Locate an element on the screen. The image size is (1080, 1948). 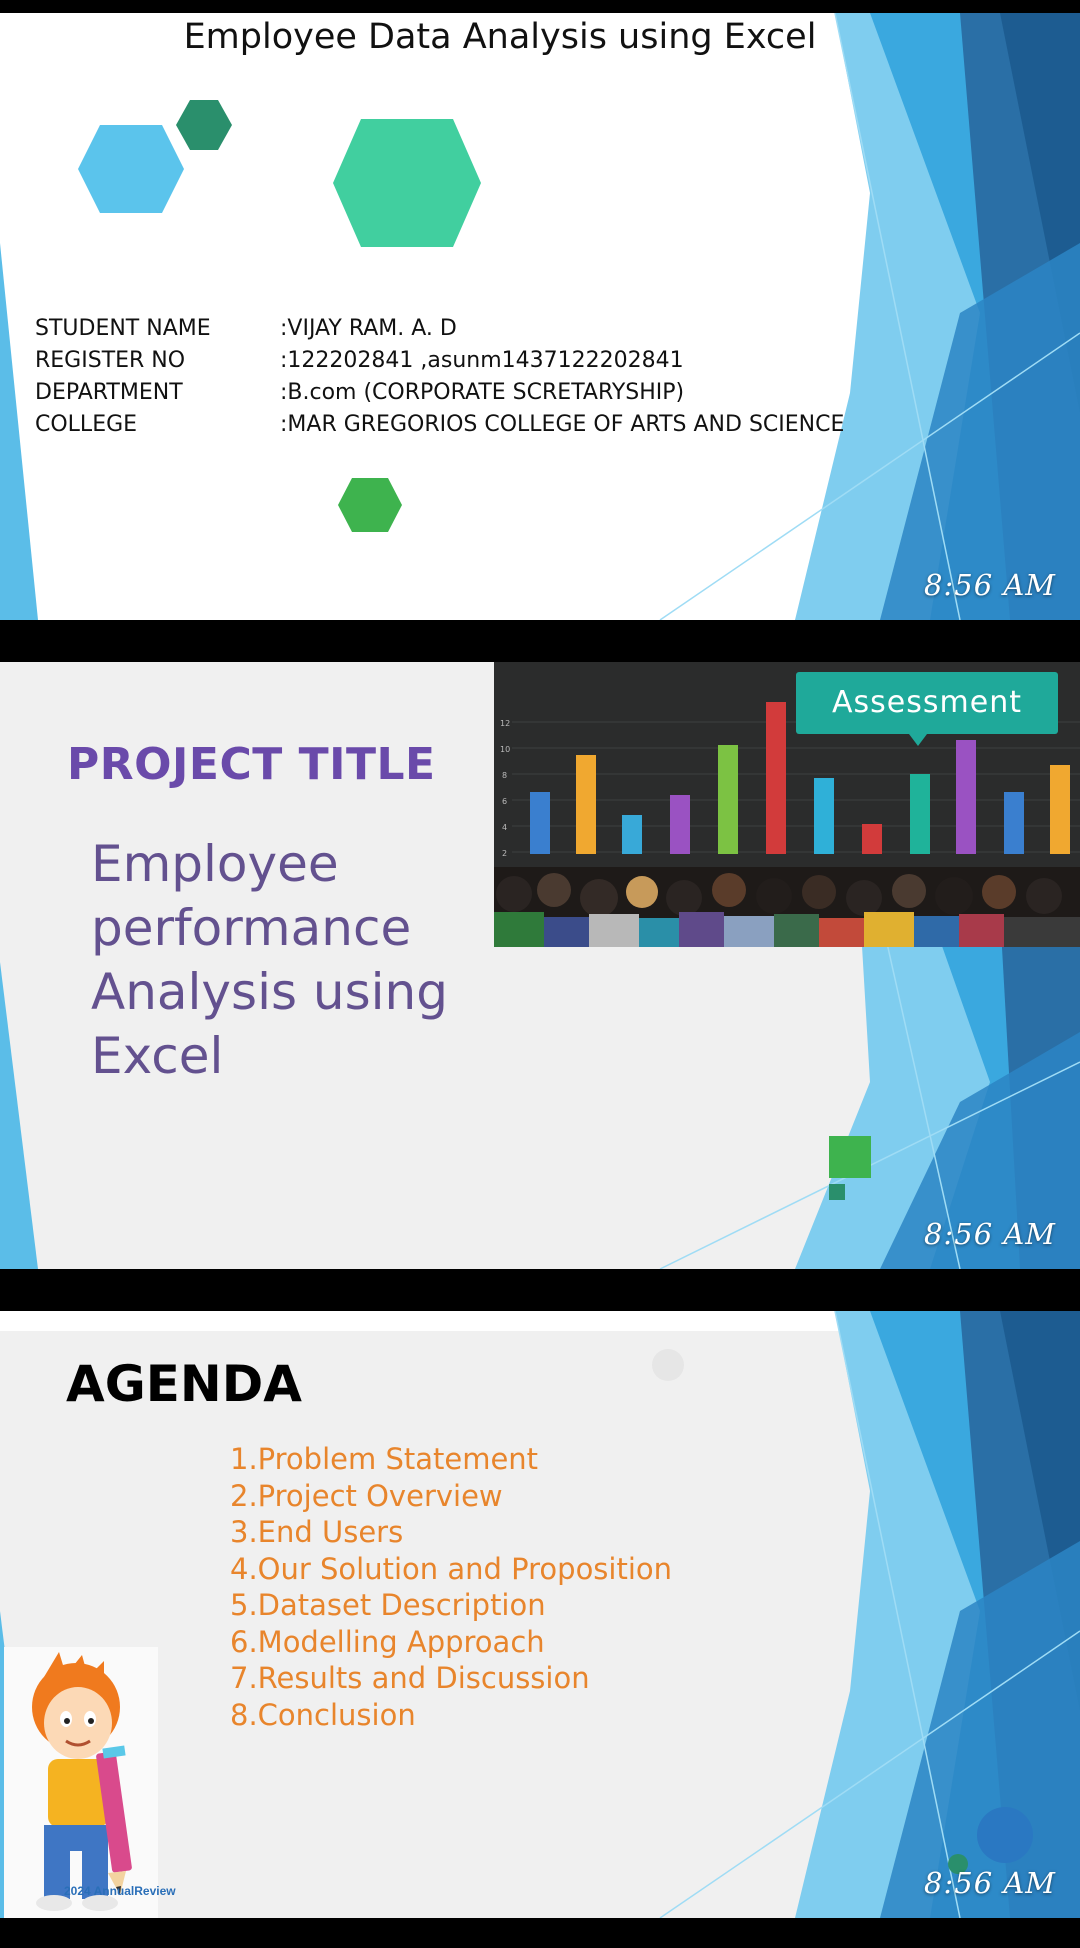
agenda-item: 4.Our Solution and Proposition is located at coordinates (451, 1568).